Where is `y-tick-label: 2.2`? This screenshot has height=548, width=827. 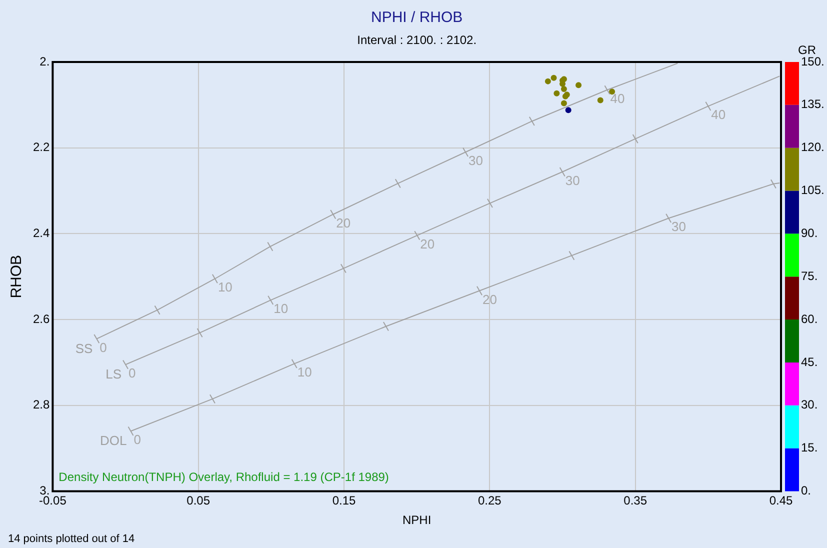 y-tick-label: 2.2 is located at coordinates (41, 147).